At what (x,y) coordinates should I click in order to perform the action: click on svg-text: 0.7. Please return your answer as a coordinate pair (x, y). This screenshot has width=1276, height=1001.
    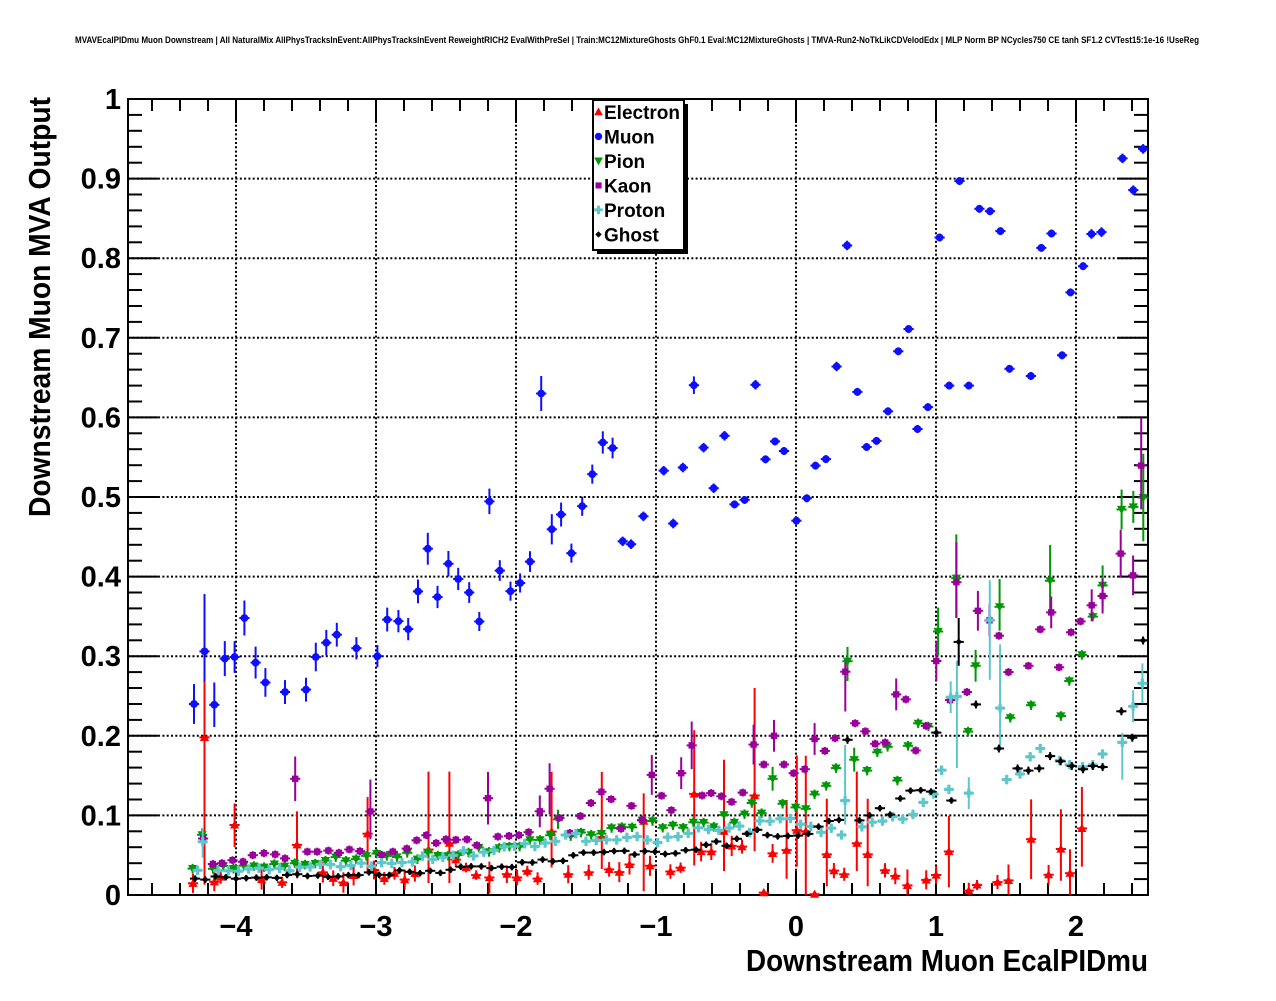
    Looking at the image, I should click on (101, 339).